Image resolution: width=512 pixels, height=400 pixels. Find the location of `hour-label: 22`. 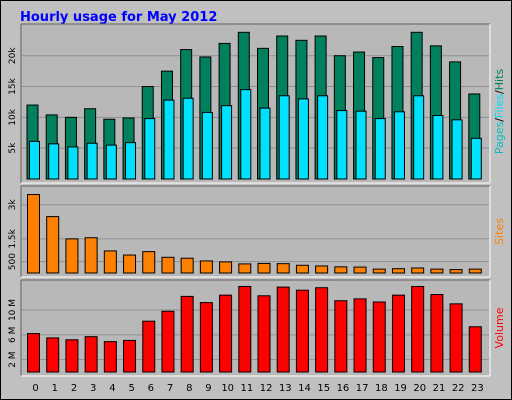

hour-label: 22 is located at coordinates (458, 388).